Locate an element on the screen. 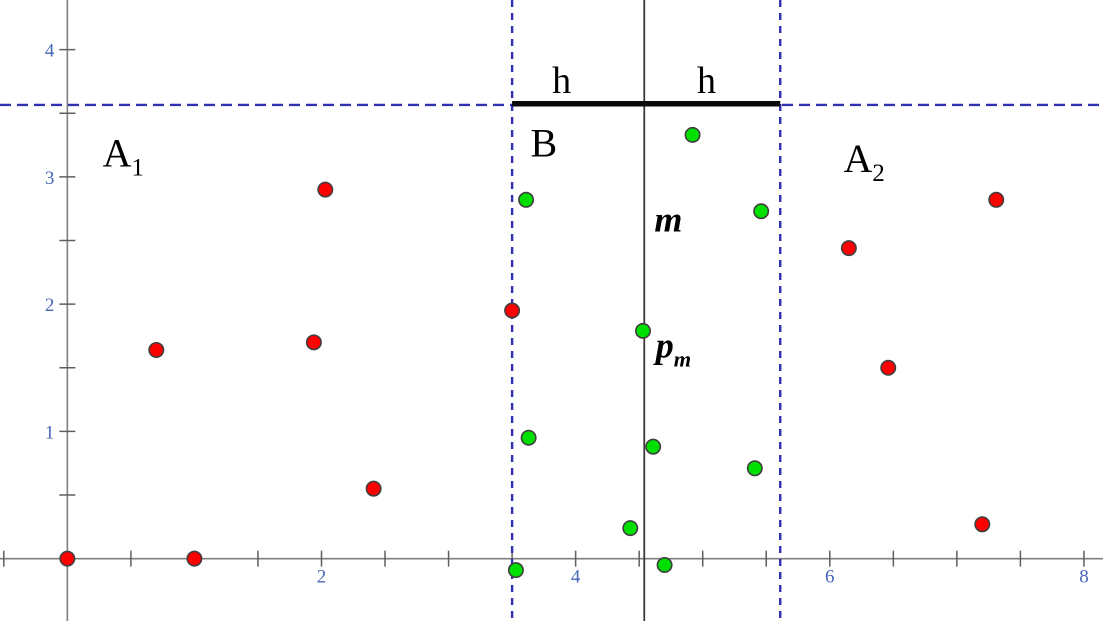  label-b: B is located at coordinates (544, 143).